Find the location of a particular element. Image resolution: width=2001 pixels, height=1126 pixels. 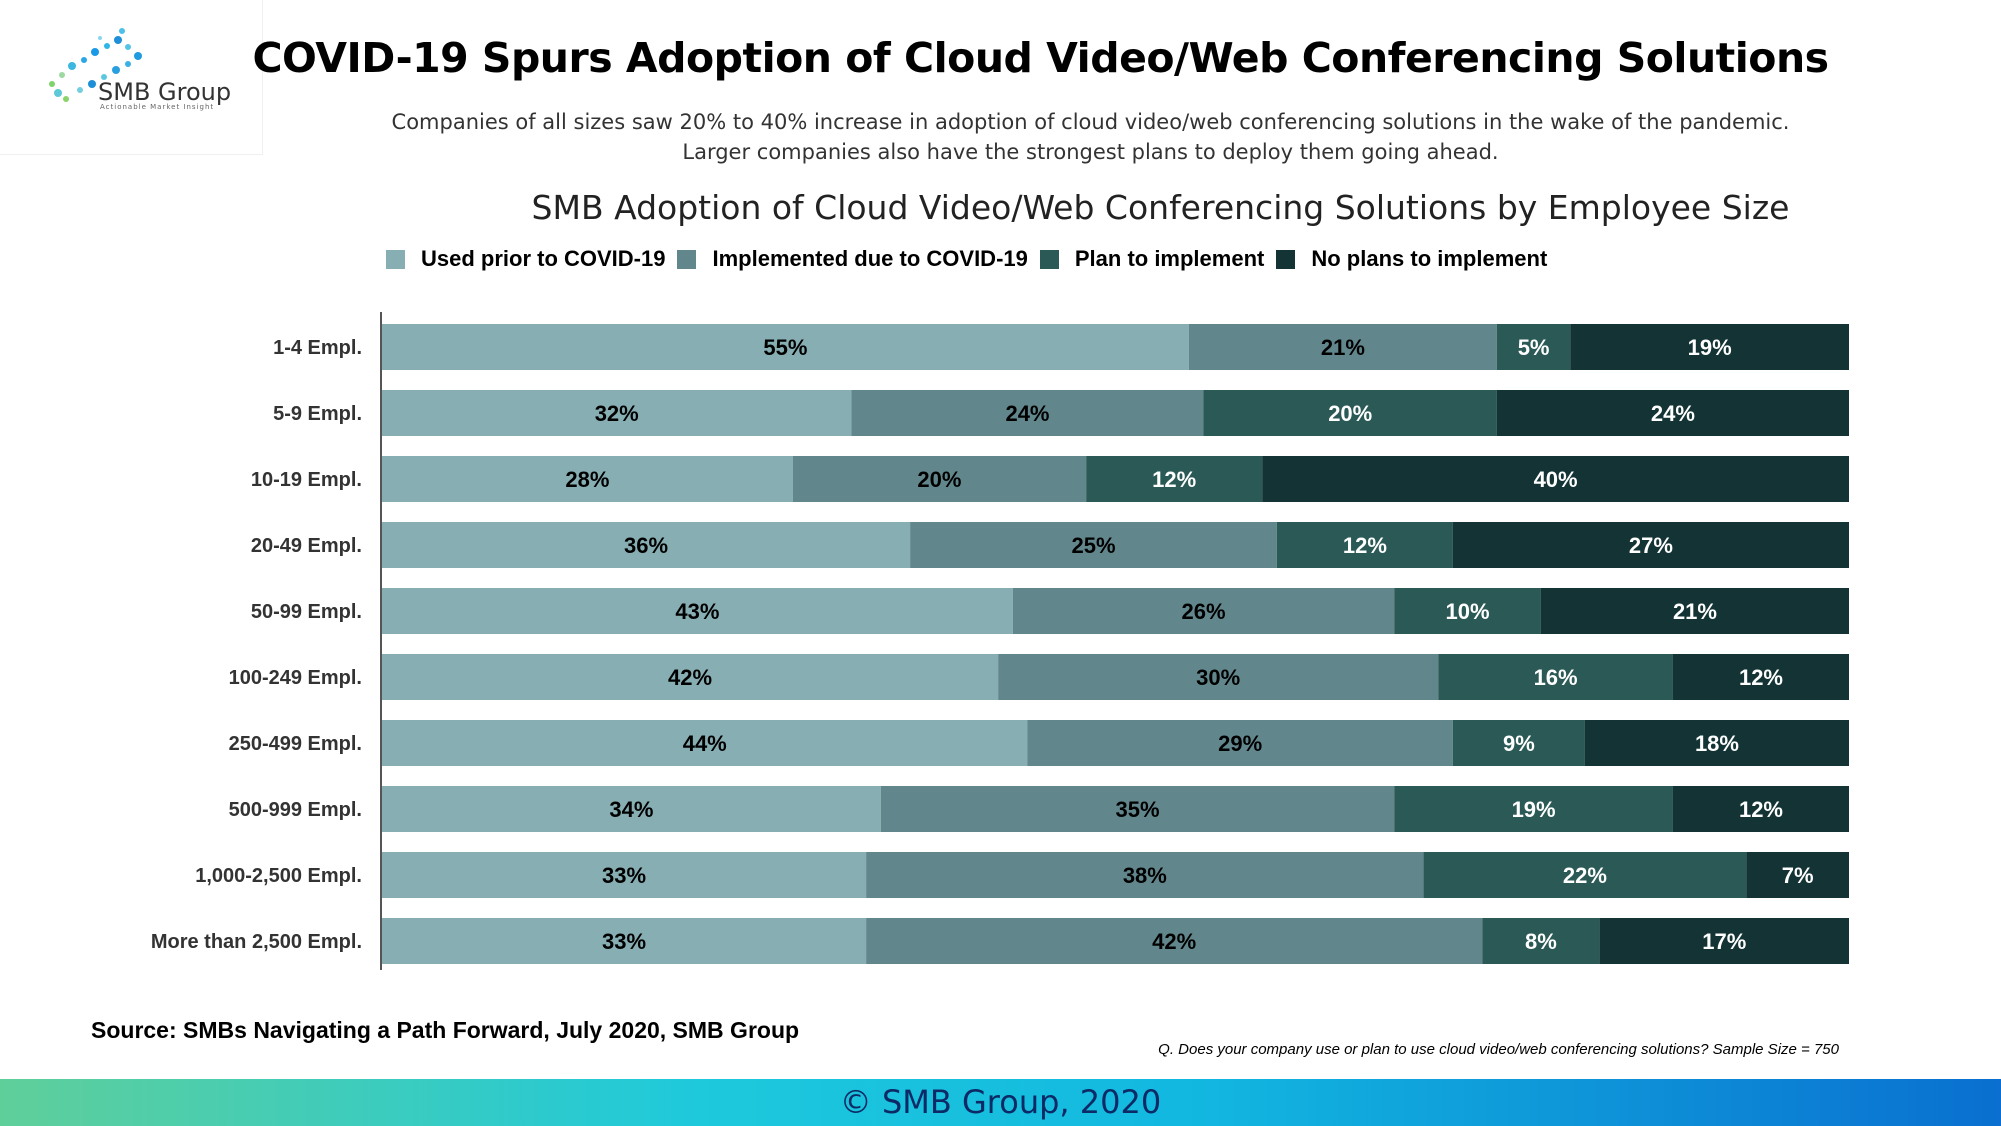

data-label: 10% is located at coordinates (1468, 611).